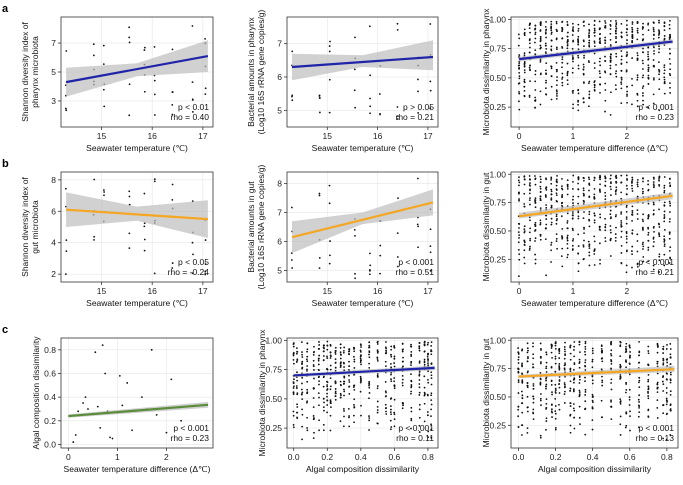 This screenshot has height=485, width=683. Describe the element at coordinates (117, 457) in the screenshot. I see `x-tick-label: 1` at that location.